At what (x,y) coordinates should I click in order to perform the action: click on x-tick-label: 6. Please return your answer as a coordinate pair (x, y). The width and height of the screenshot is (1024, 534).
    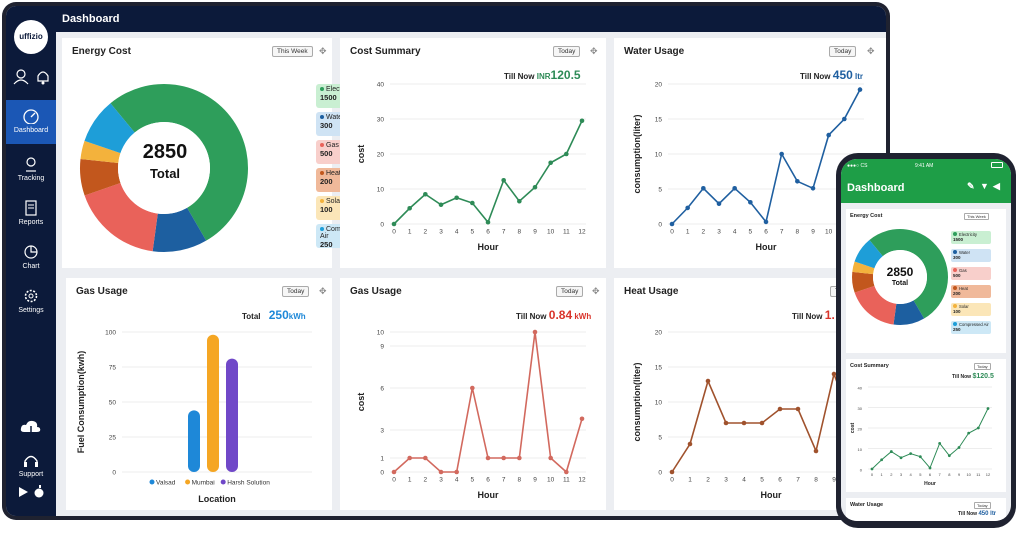
    Looking at the image, I should click on (930, 474).